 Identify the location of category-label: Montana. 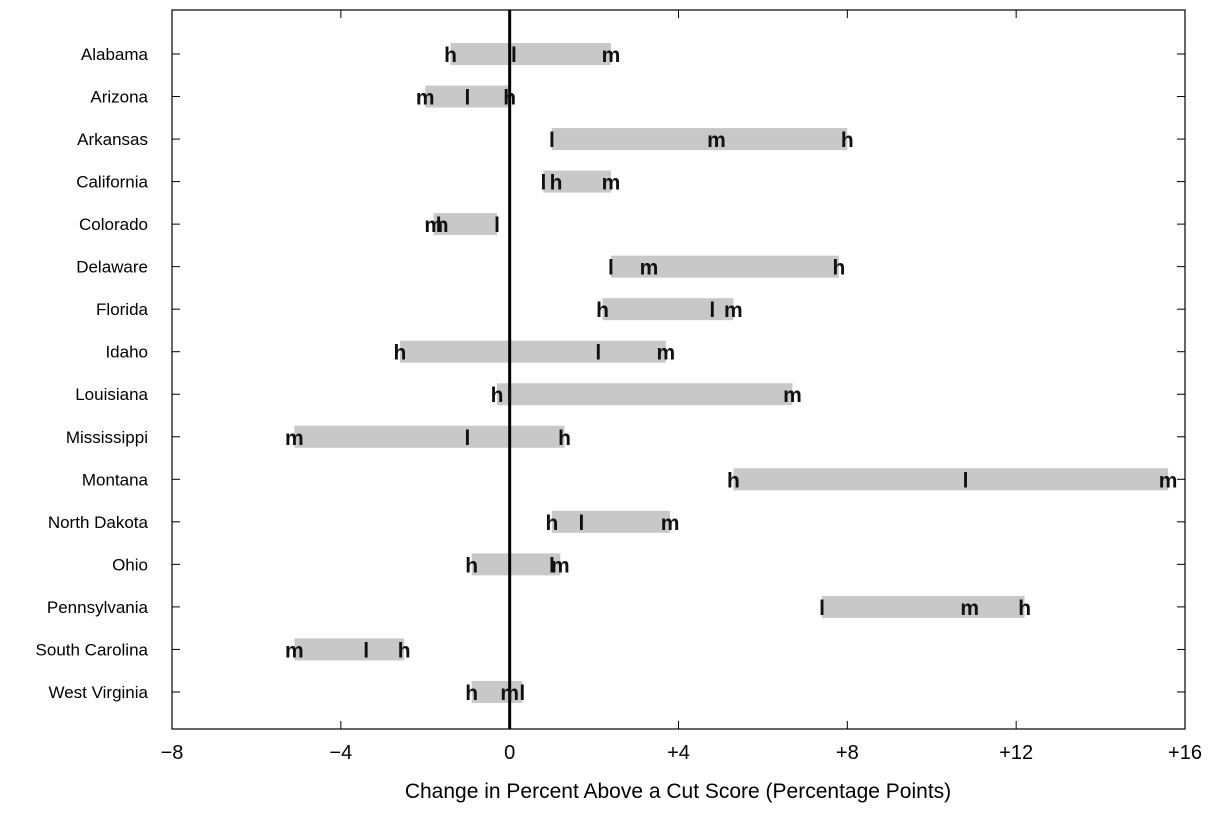
(115, 479).